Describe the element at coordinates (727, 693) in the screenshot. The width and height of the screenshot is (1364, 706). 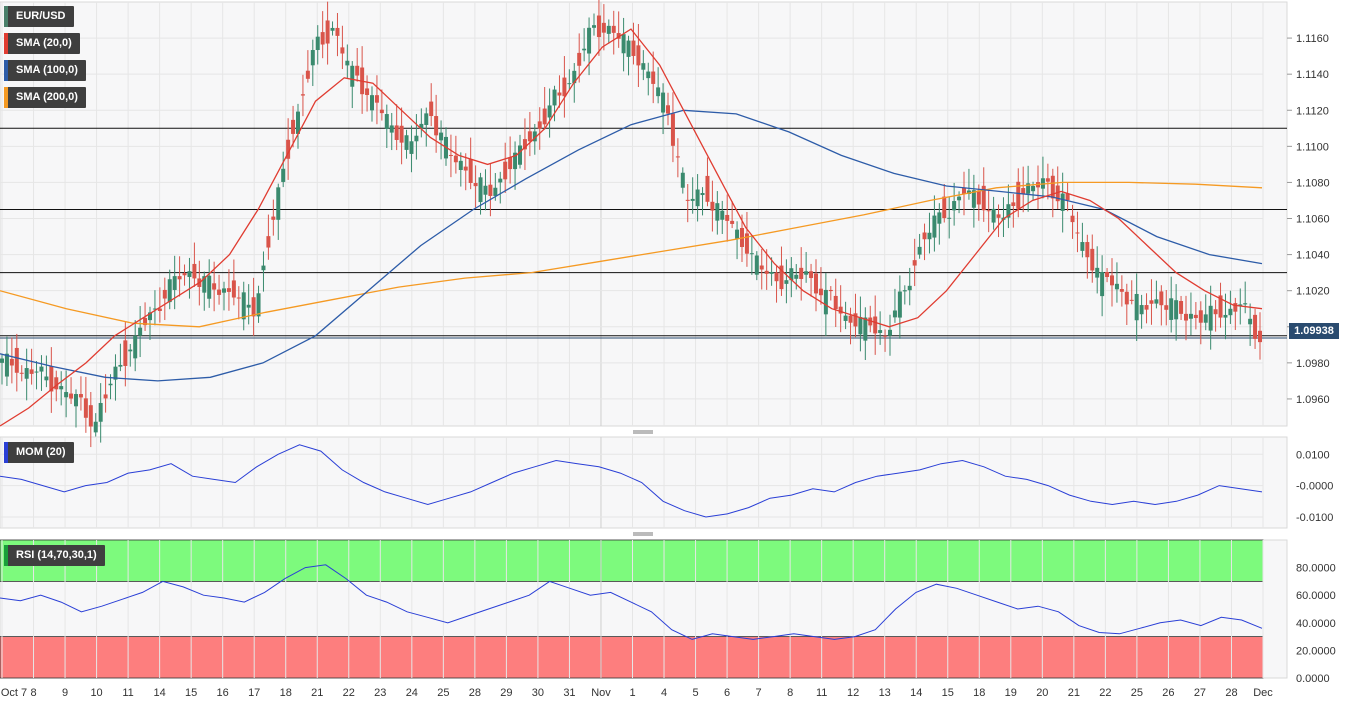
I see `x-tick-label: 6` at that location.